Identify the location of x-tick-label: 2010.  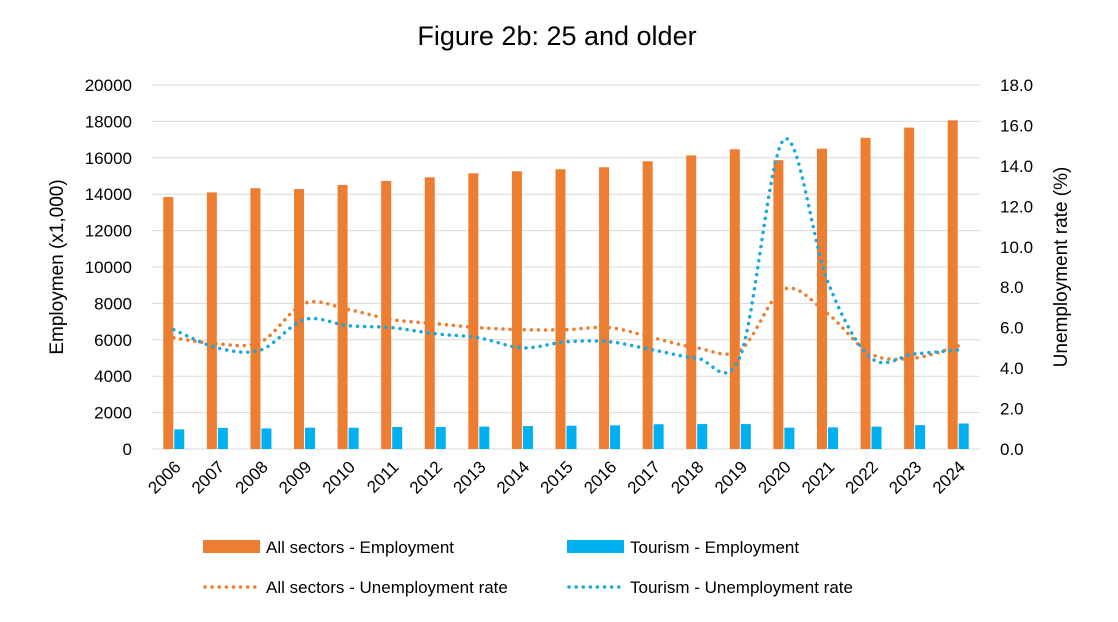
(339, 477).